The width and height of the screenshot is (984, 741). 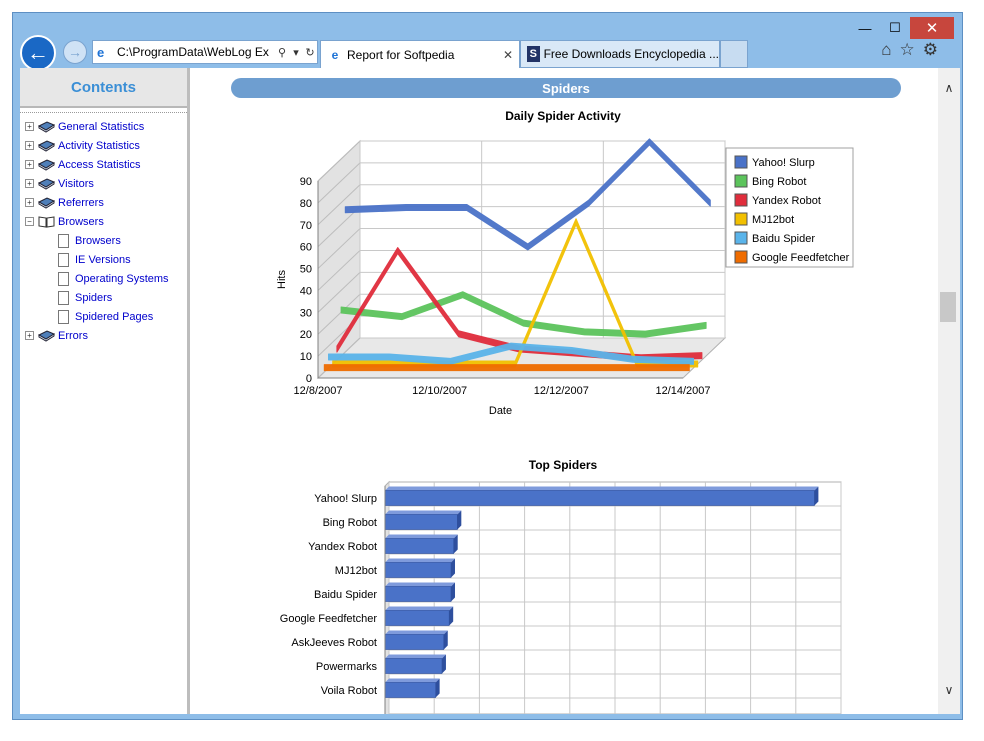 What do you see at coordinates (410, 690) in the screenshot?
I see `bar-voila-robot` at bounding box center [410, 690].